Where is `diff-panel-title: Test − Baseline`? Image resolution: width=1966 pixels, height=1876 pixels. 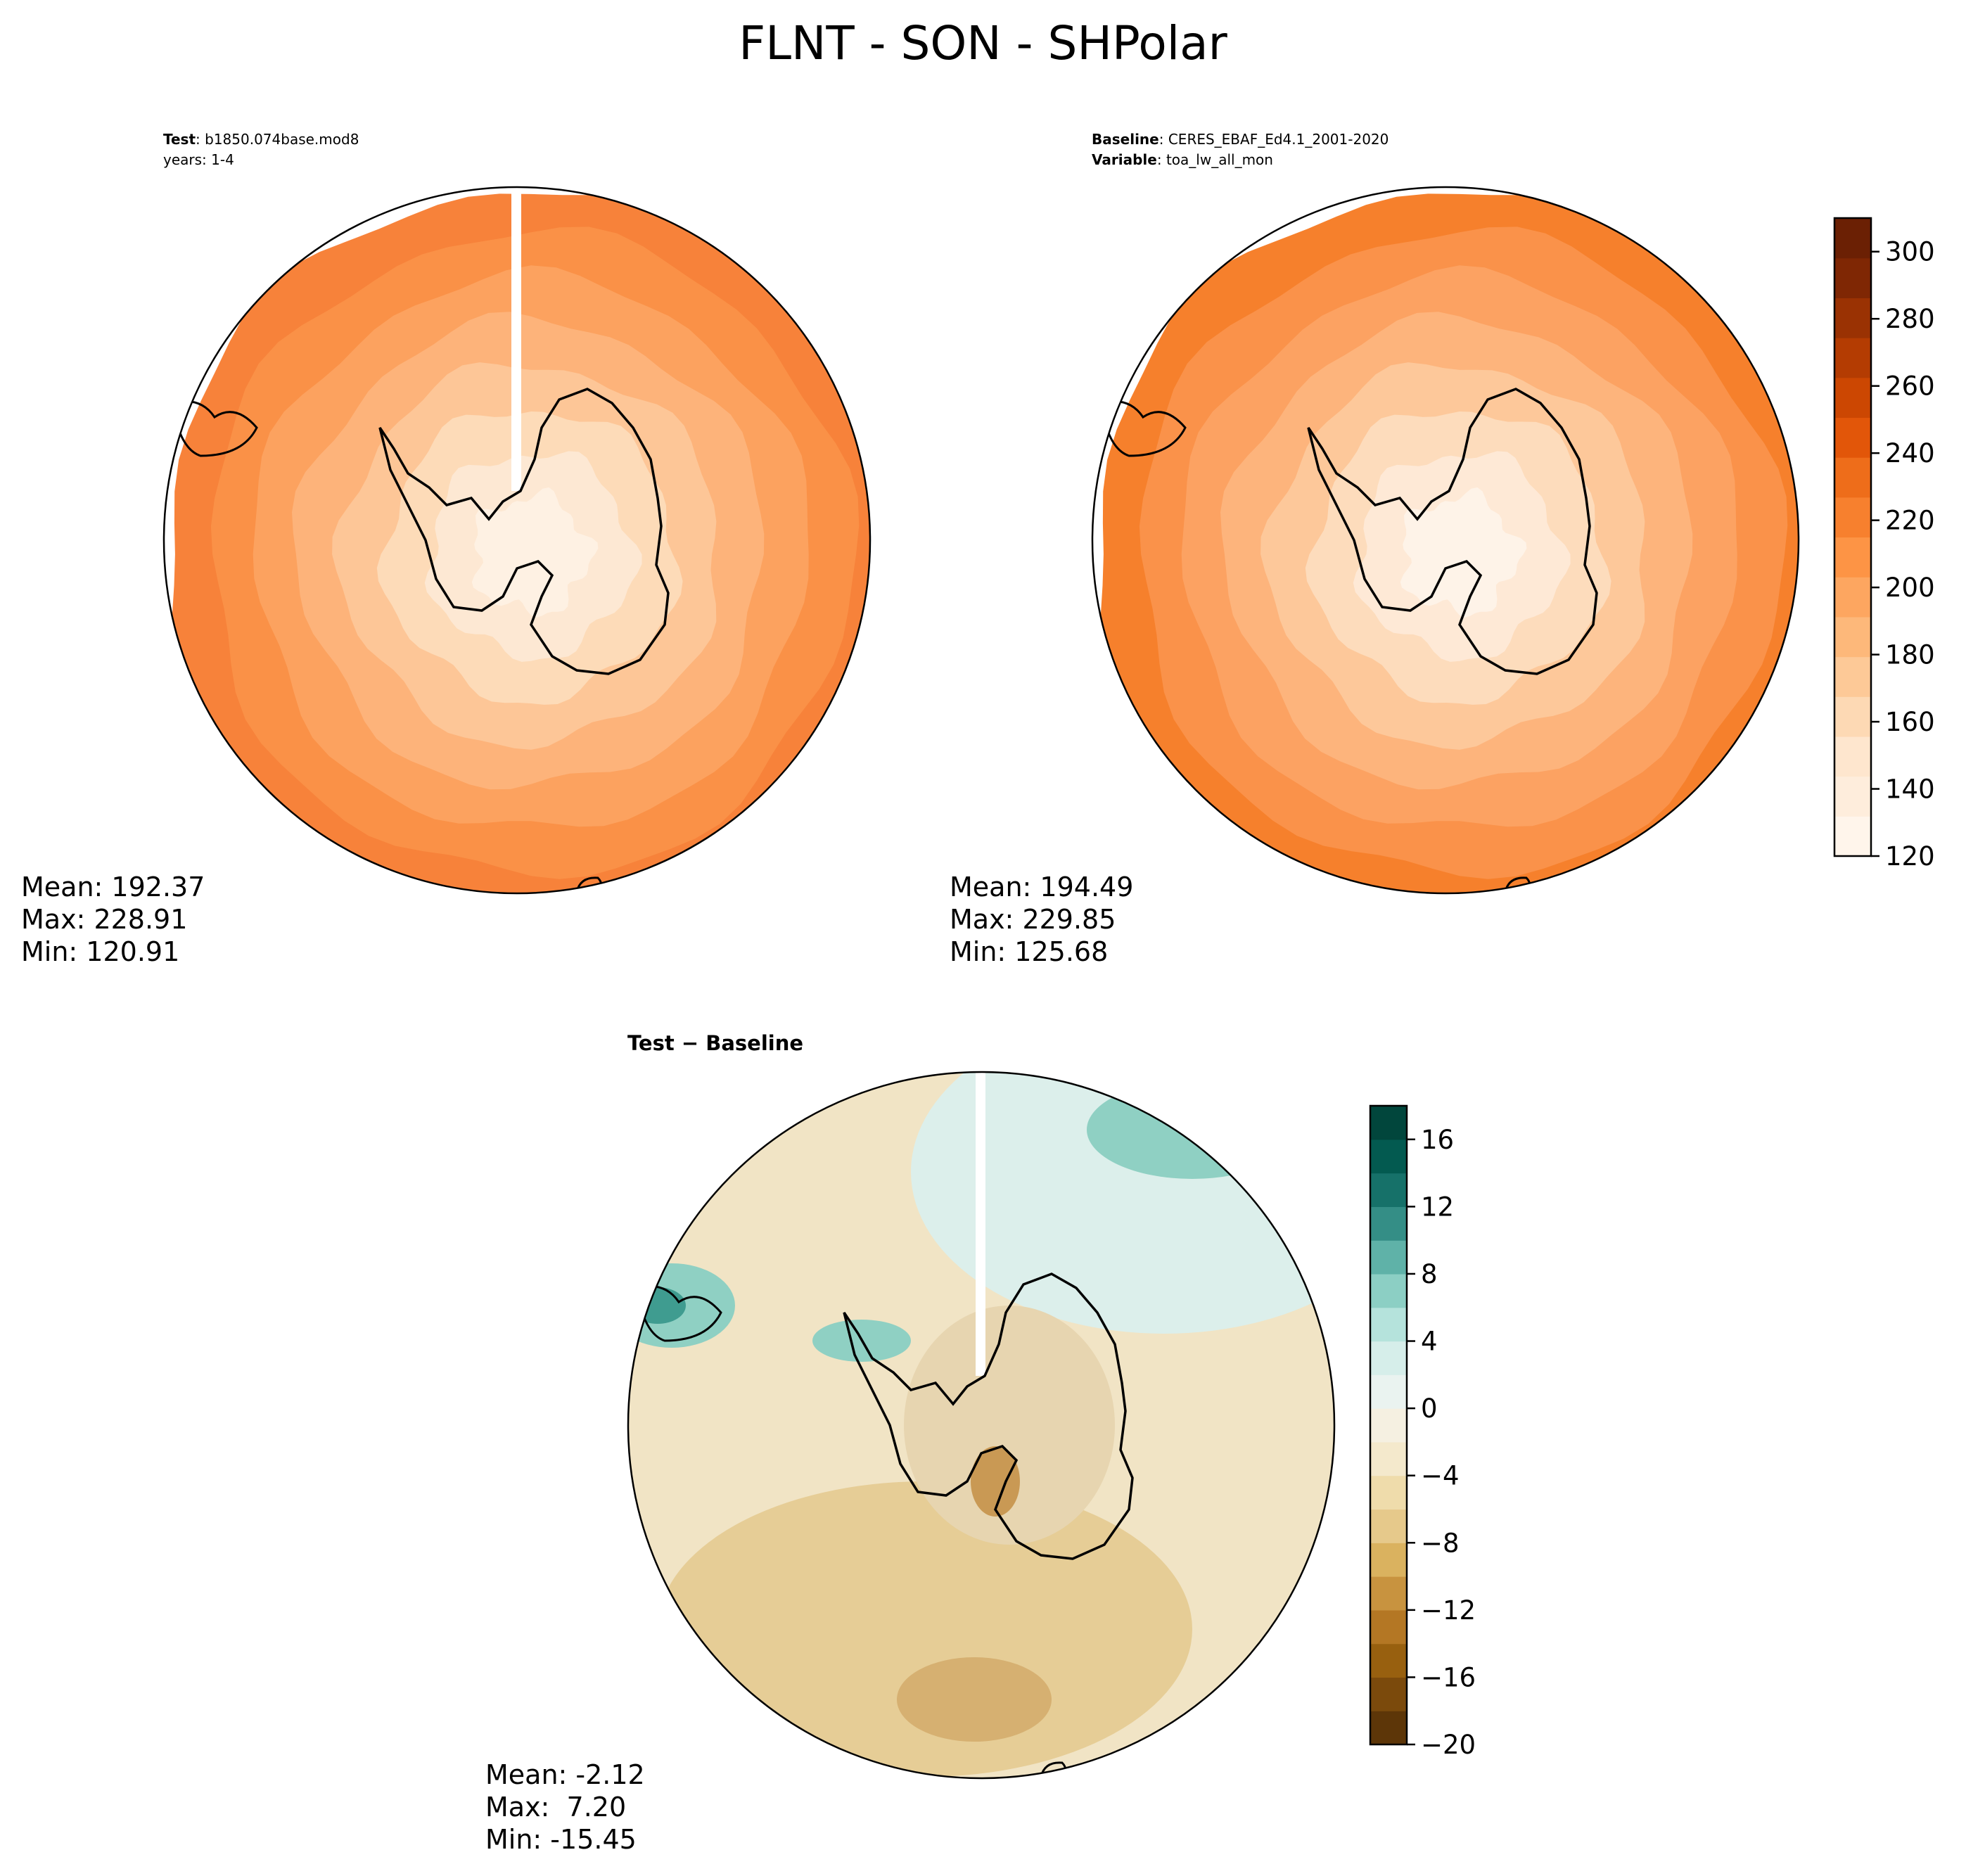 diff-panel-title: Test − Baseline is located at coordinates (715, 1043).